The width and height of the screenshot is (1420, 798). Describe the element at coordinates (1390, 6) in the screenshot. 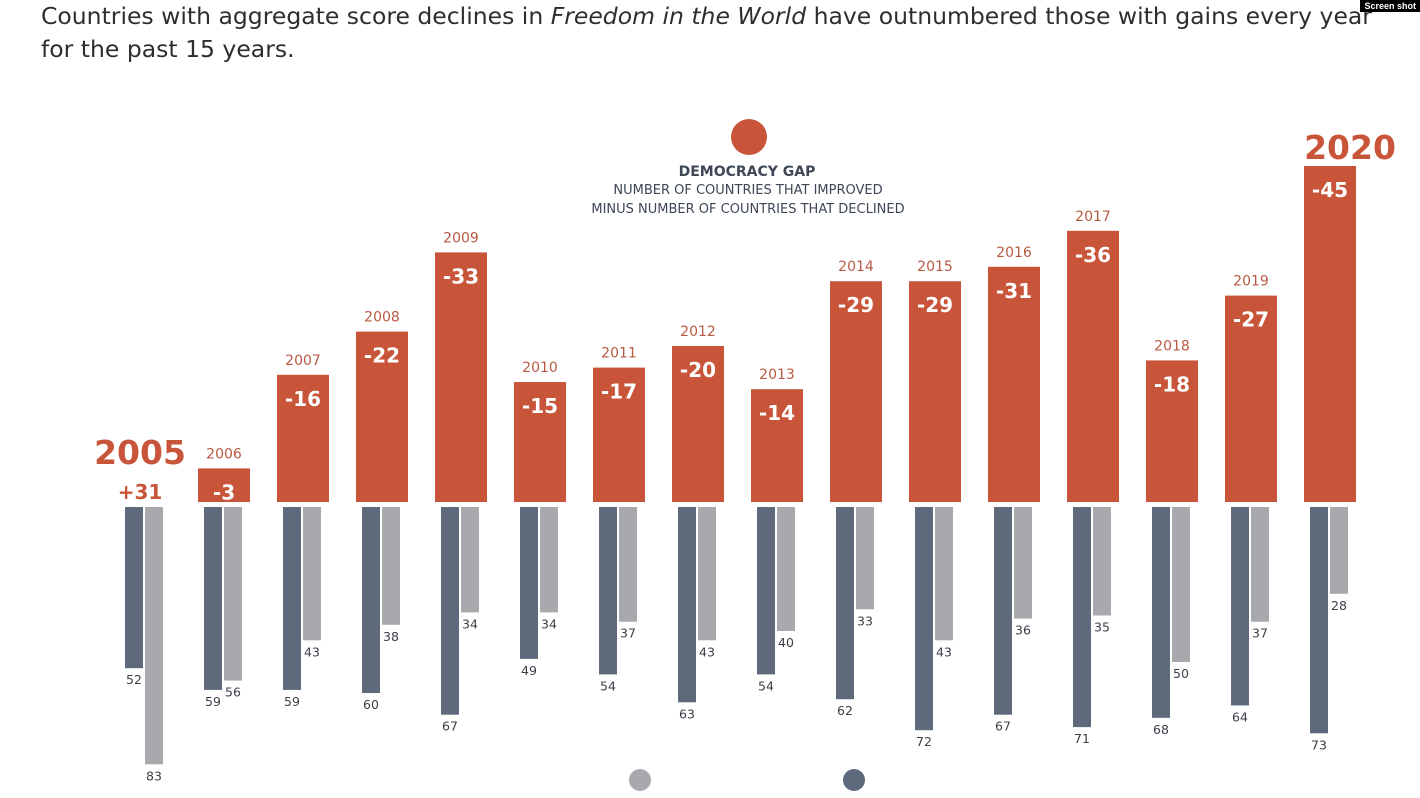

I see `screenshot-badge: Screen shot` at that location.